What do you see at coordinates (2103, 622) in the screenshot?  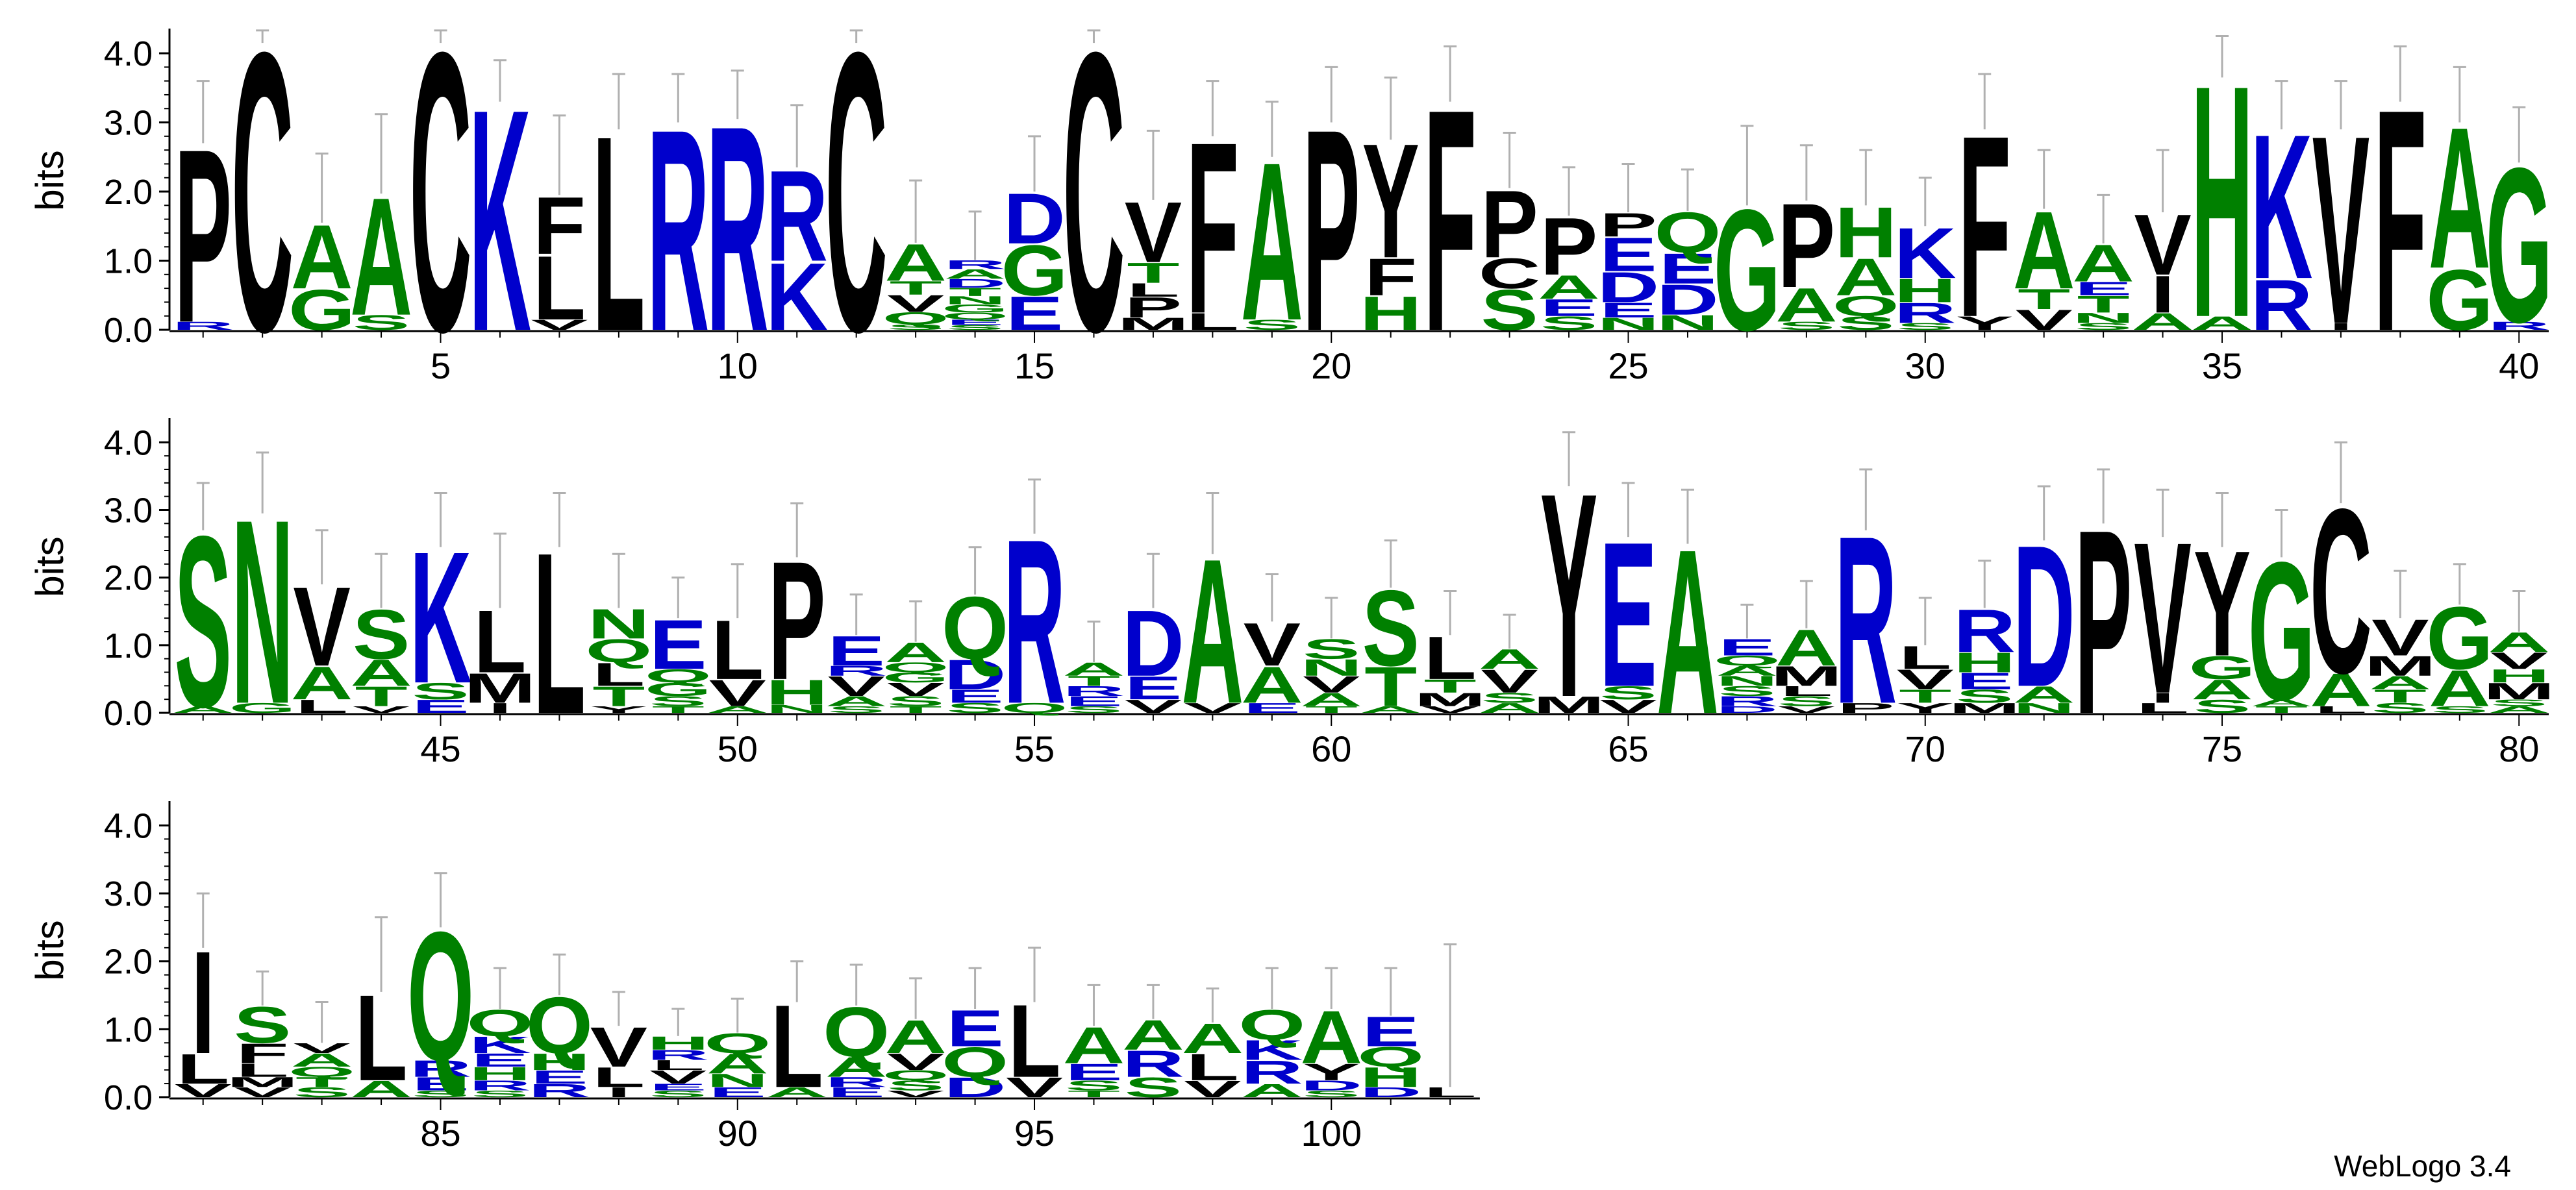 I see `logo-letter-P: P` at bounding box center [2103, 622].